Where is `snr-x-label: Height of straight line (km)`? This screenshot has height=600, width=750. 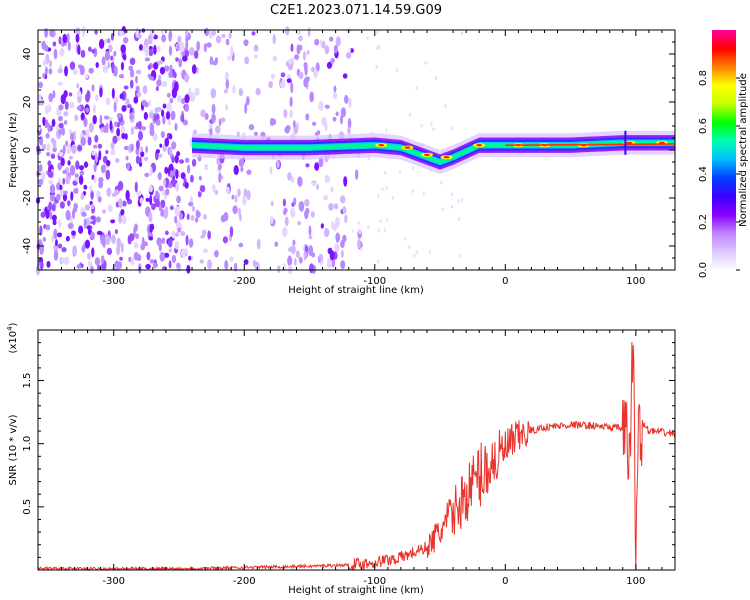
snr-x-label: Height of straight line (km) is located at coordinates (356, 590).